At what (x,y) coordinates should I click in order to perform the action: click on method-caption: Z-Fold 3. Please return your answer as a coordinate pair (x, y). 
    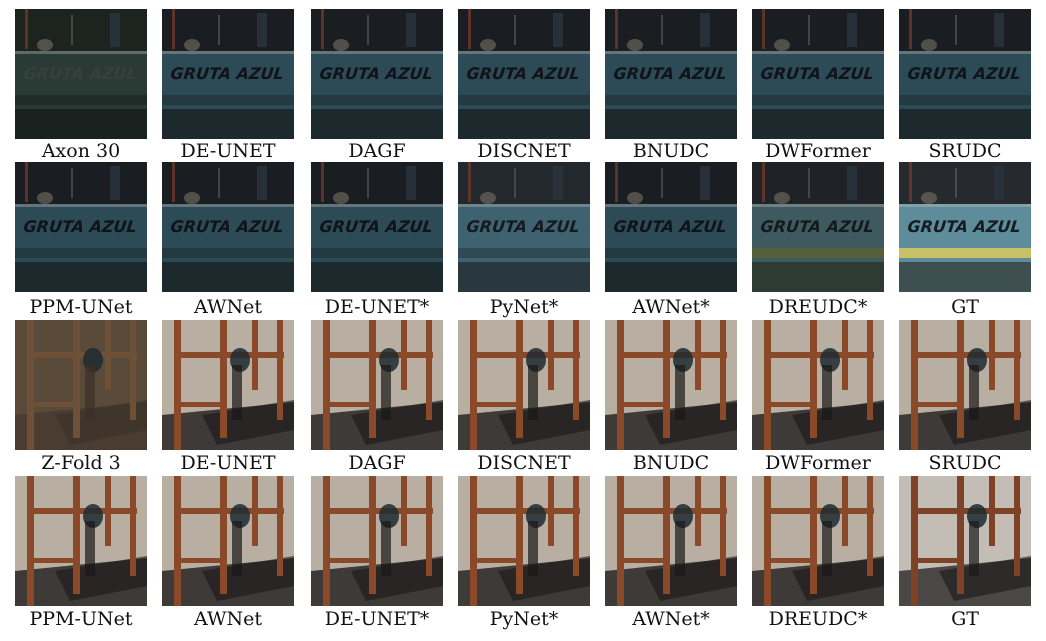
    Looking at the image, I should click on (81, 463).